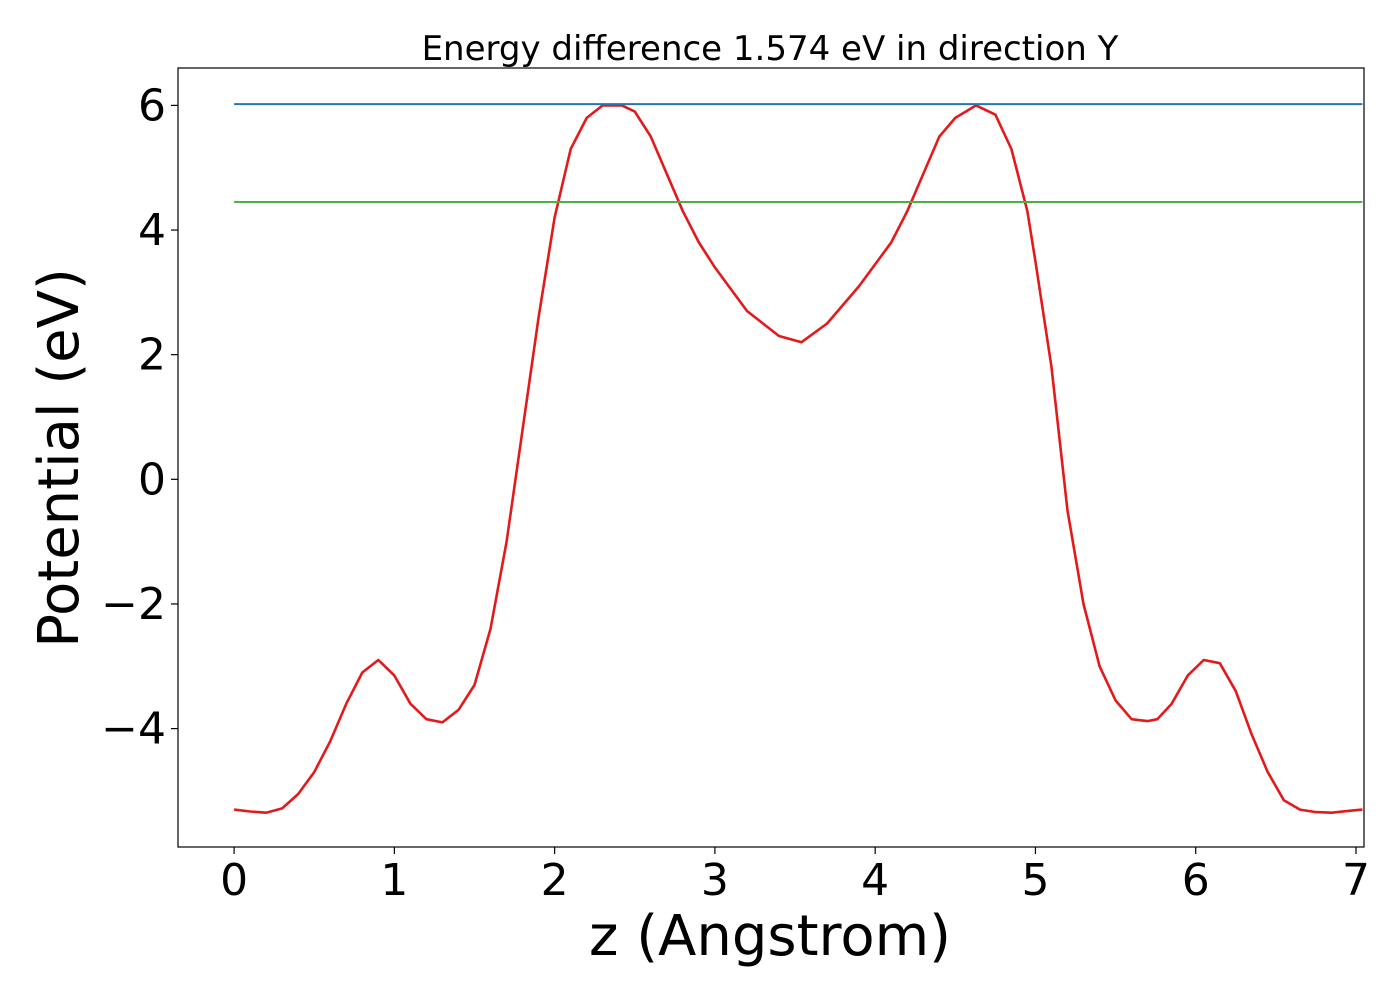 Image resolution: width=1400 pixels, height=1000 pixels. I want to click on y-axis-ticks: −4 −2 0 2 4 6, so click(139, 417).